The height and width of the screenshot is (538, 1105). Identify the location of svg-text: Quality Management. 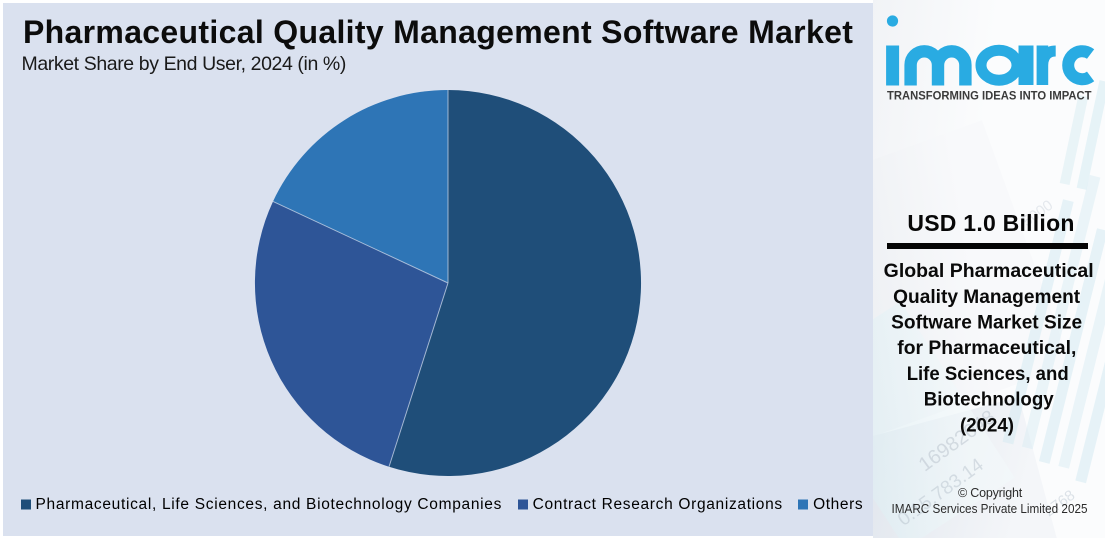
(987, 297).